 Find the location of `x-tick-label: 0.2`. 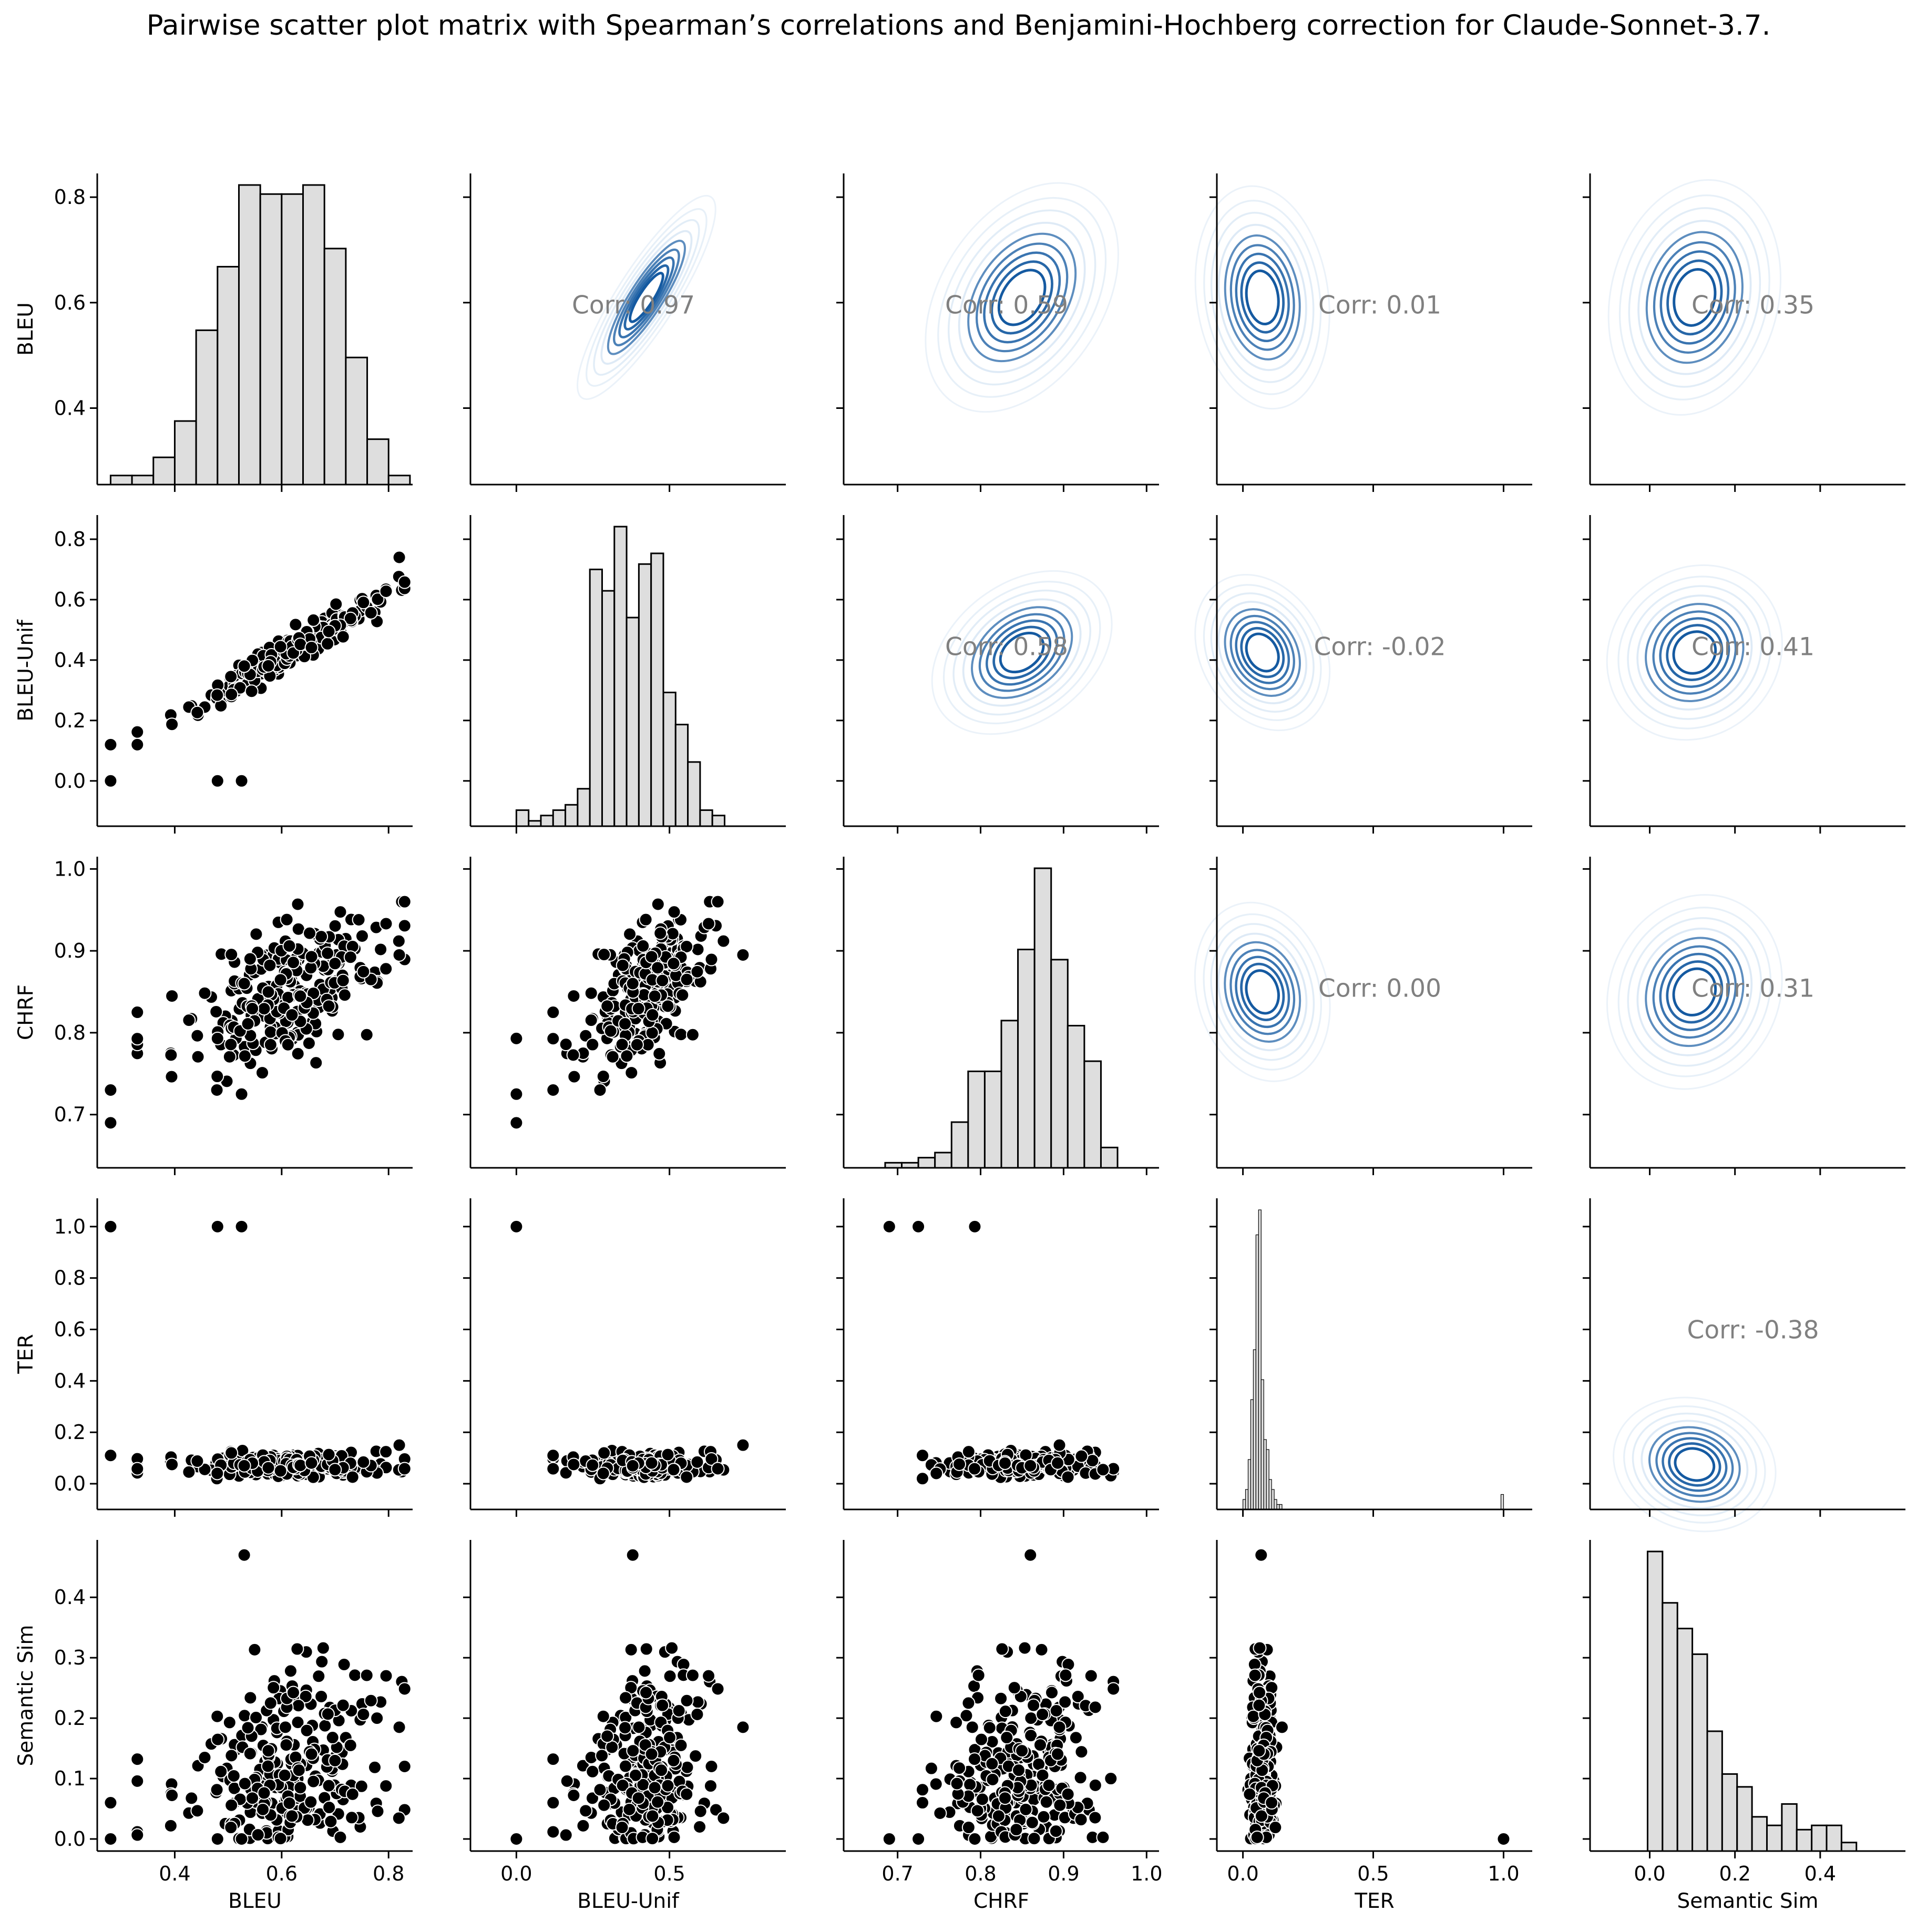

x-tick-label: 0.2 is located at coordinates (1734, 1873).